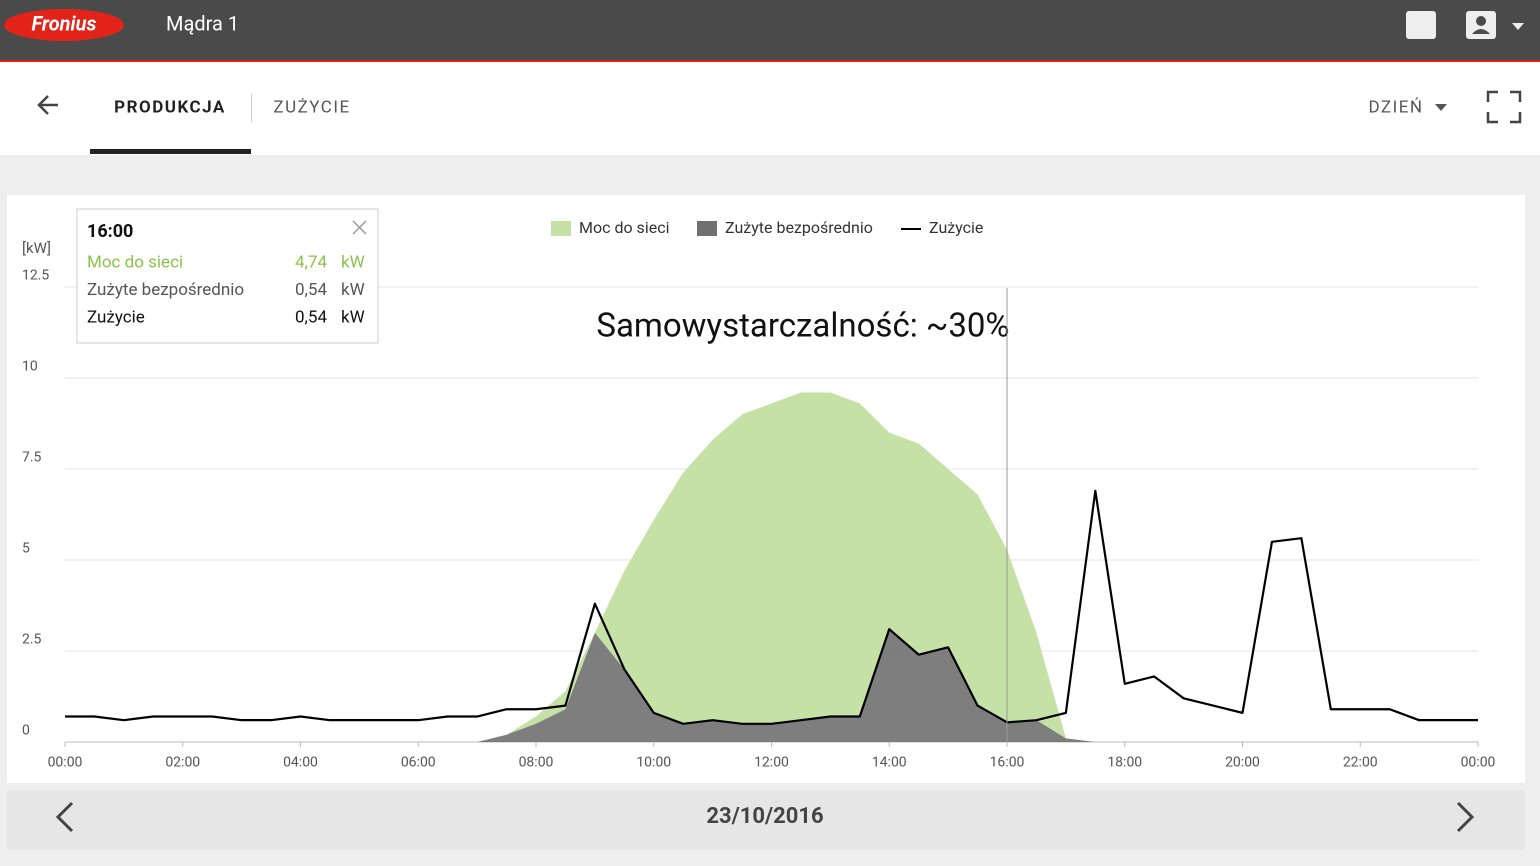  What do you see at coordinates (1395, 107) in the screenshot?
I see `period-select: DZIEŃ` at bounding box center [1395, 107].